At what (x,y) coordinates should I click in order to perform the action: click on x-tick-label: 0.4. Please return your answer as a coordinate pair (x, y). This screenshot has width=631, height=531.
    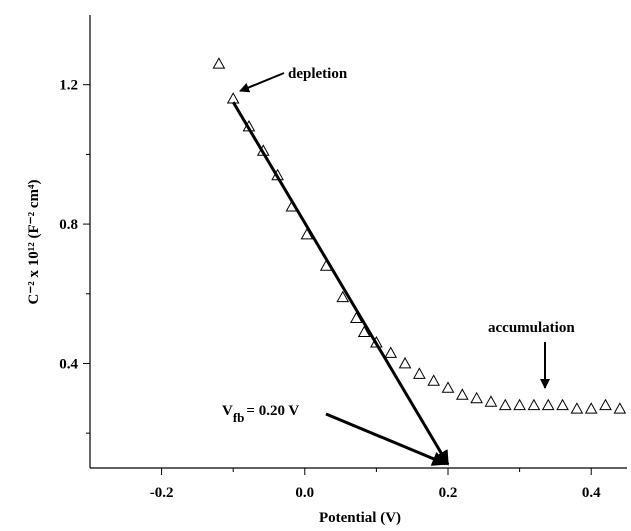
    Looking at the image, I should click on (591, 493).